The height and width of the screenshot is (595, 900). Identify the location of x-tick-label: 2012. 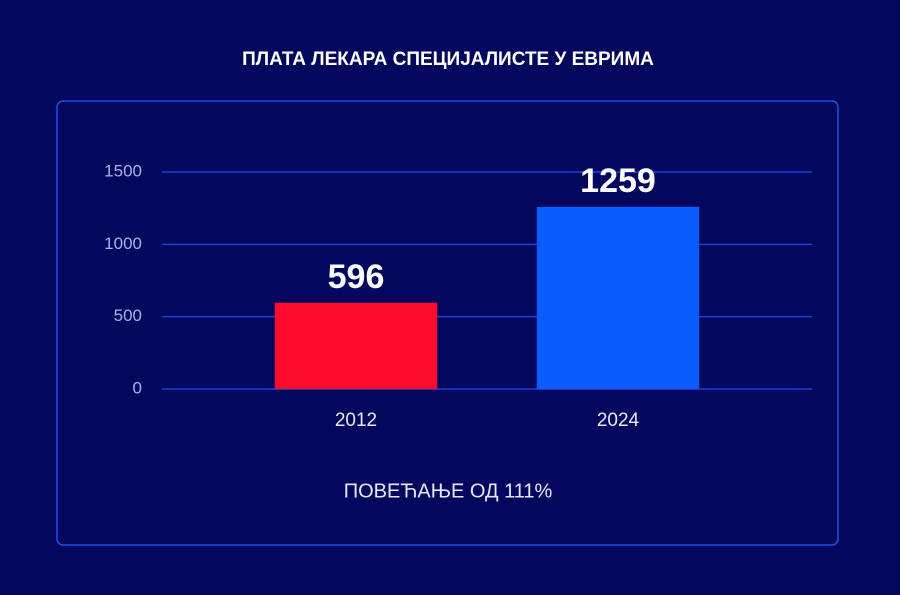
(356, 420).